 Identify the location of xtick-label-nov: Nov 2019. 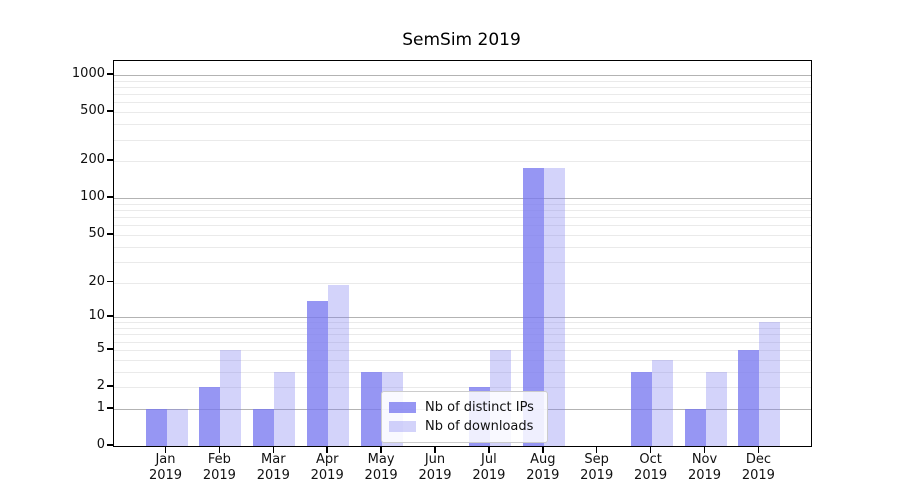
(704, 467).